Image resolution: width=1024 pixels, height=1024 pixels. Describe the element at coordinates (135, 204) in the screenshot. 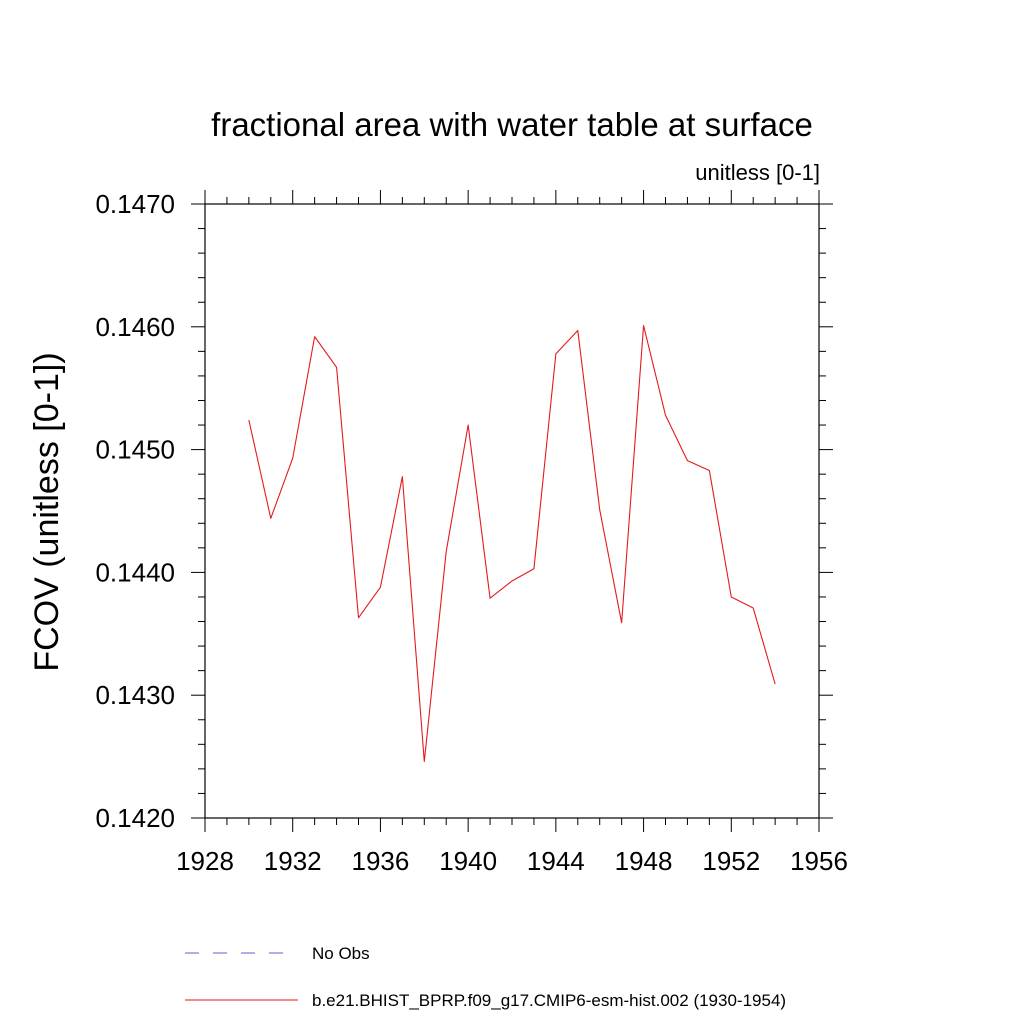

I see `y-tick-label: 0.1470` at that location.